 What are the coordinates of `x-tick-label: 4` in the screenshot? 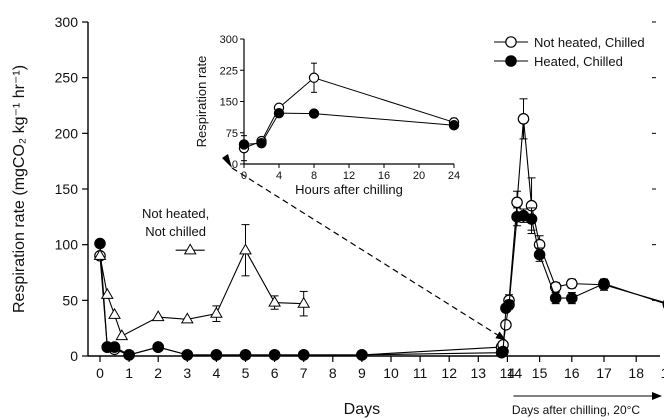 It's located at (217, 373).